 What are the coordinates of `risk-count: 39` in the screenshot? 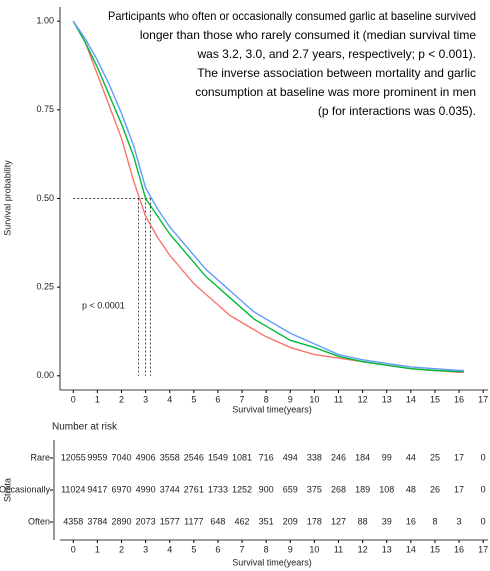 It's located at (387, 521).